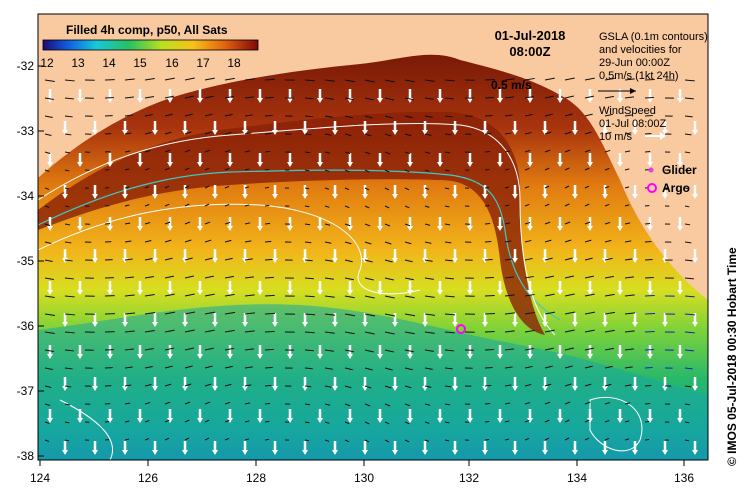 This screenshot has height=496, width=749. I want to click on glider-legend-label: Glider, so click(679, 170).